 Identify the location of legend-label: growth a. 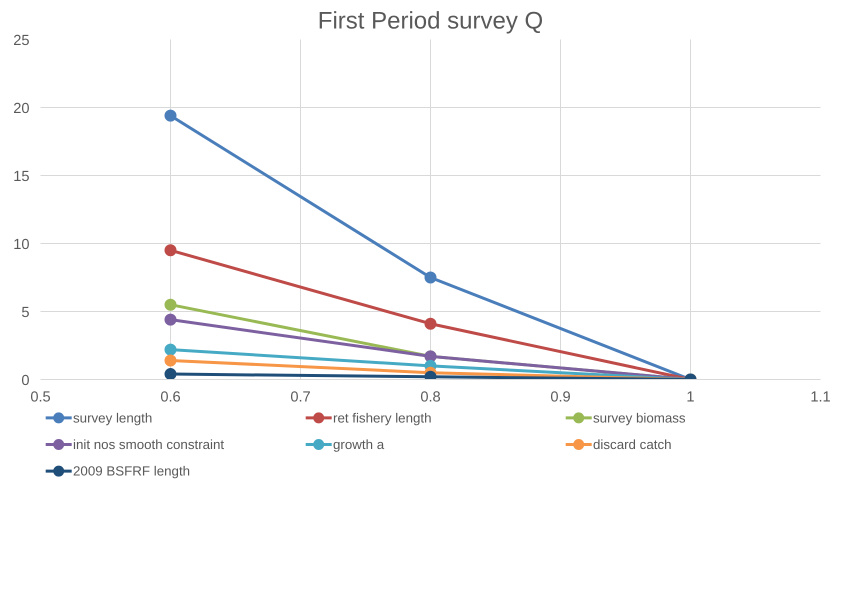
(359, 444).